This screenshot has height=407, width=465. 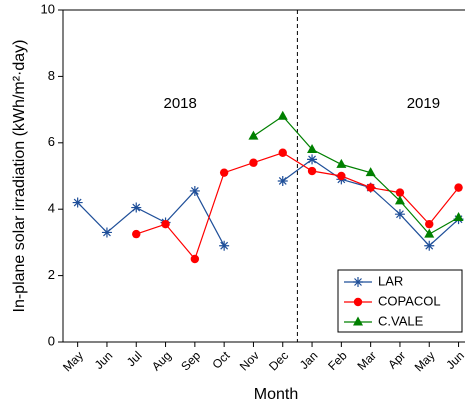 What do you see at coordinates (356, 175) in the screenshot?
I see `series-line` at bounding box center [356, 175].